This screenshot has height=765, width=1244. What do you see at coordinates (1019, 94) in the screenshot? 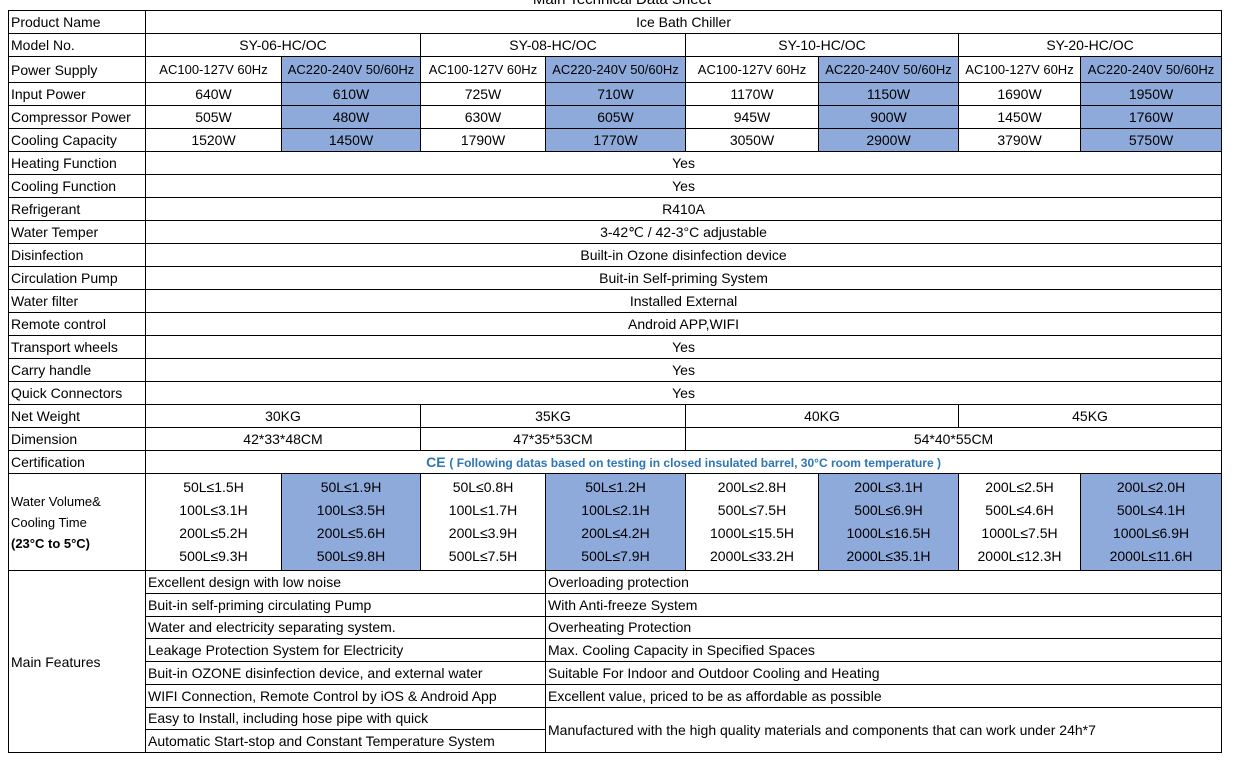
I see `row-cell: 1690W` at bounding box center [1019, 94].